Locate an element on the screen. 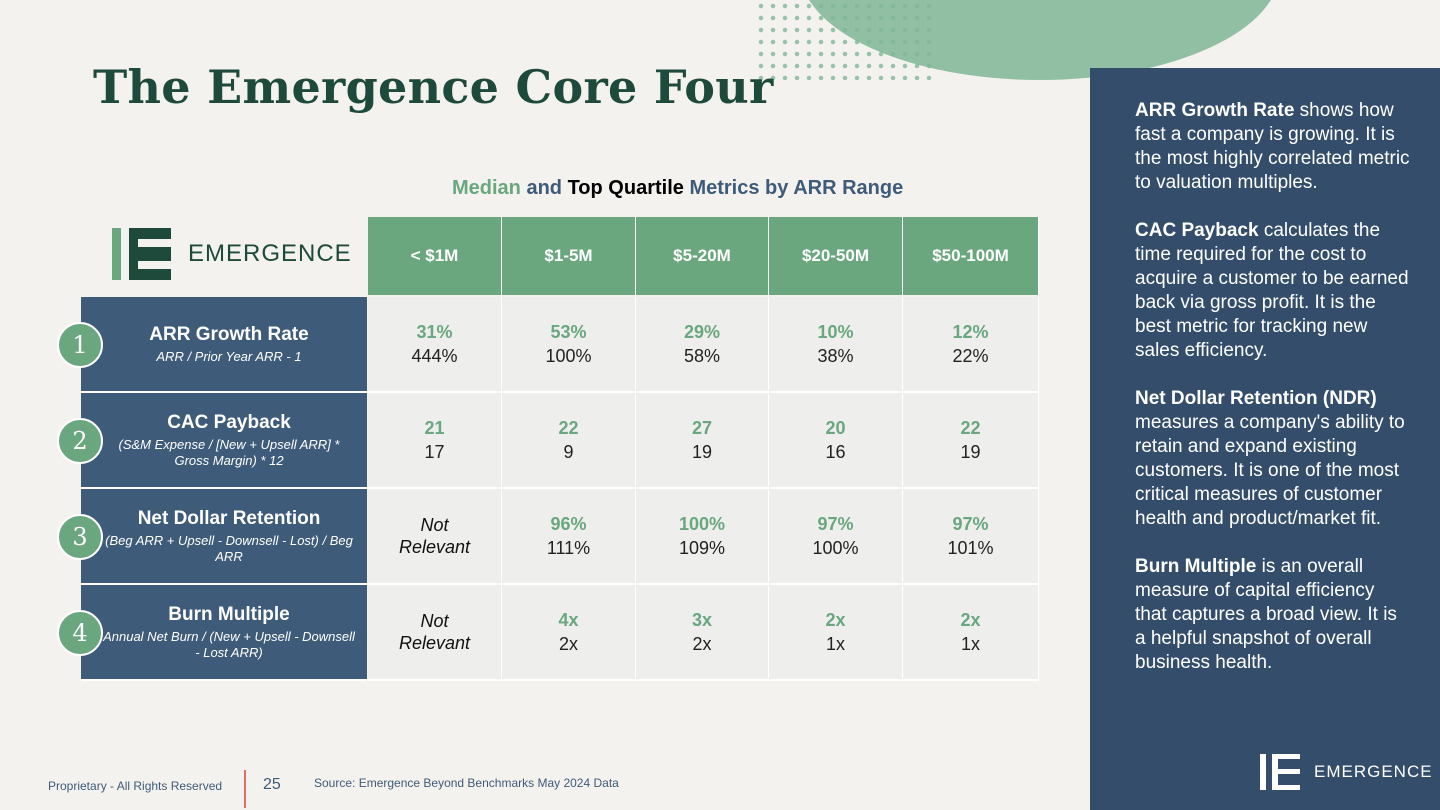 Image resolution: width=1440 pixels, height=810 pixels. column-header: $1-5M is located at coordinates (569, 256).